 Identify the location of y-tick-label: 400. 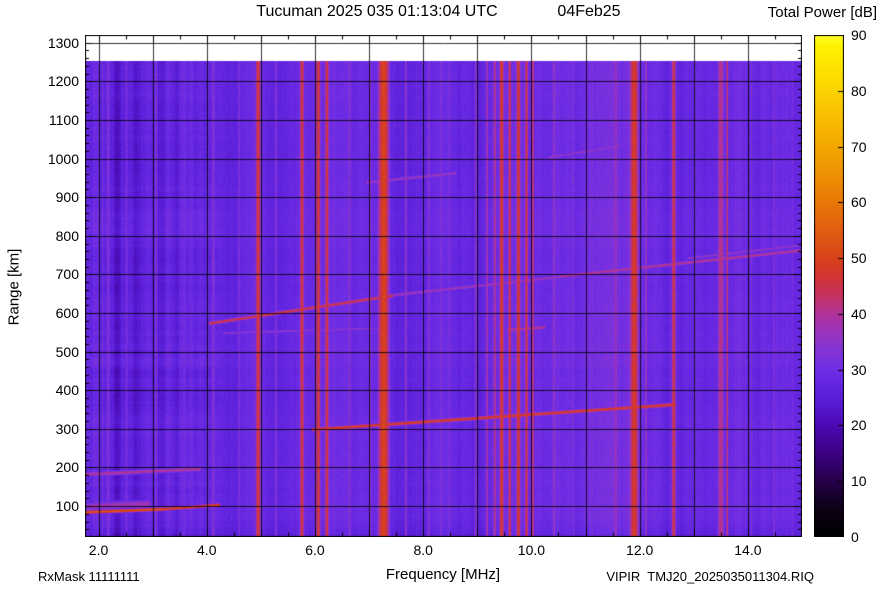
(67, 390).